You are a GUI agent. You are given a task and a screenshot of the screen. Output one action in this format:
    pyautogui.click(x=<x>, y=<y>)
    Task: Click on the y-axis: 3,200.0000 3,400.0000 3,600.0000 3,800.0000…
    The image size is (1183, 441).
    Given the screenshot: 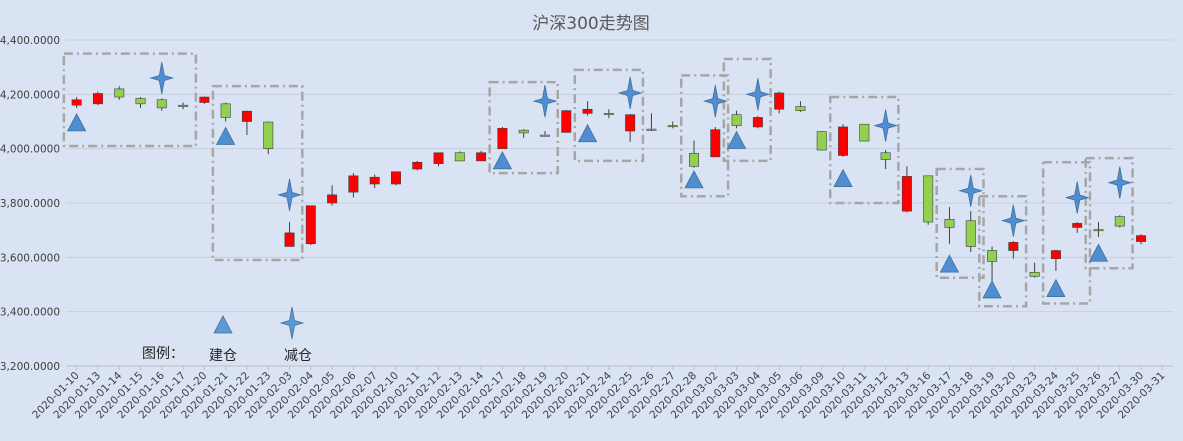 What is the action you would take?
    pyautogui.click(x=30, y=204)
    